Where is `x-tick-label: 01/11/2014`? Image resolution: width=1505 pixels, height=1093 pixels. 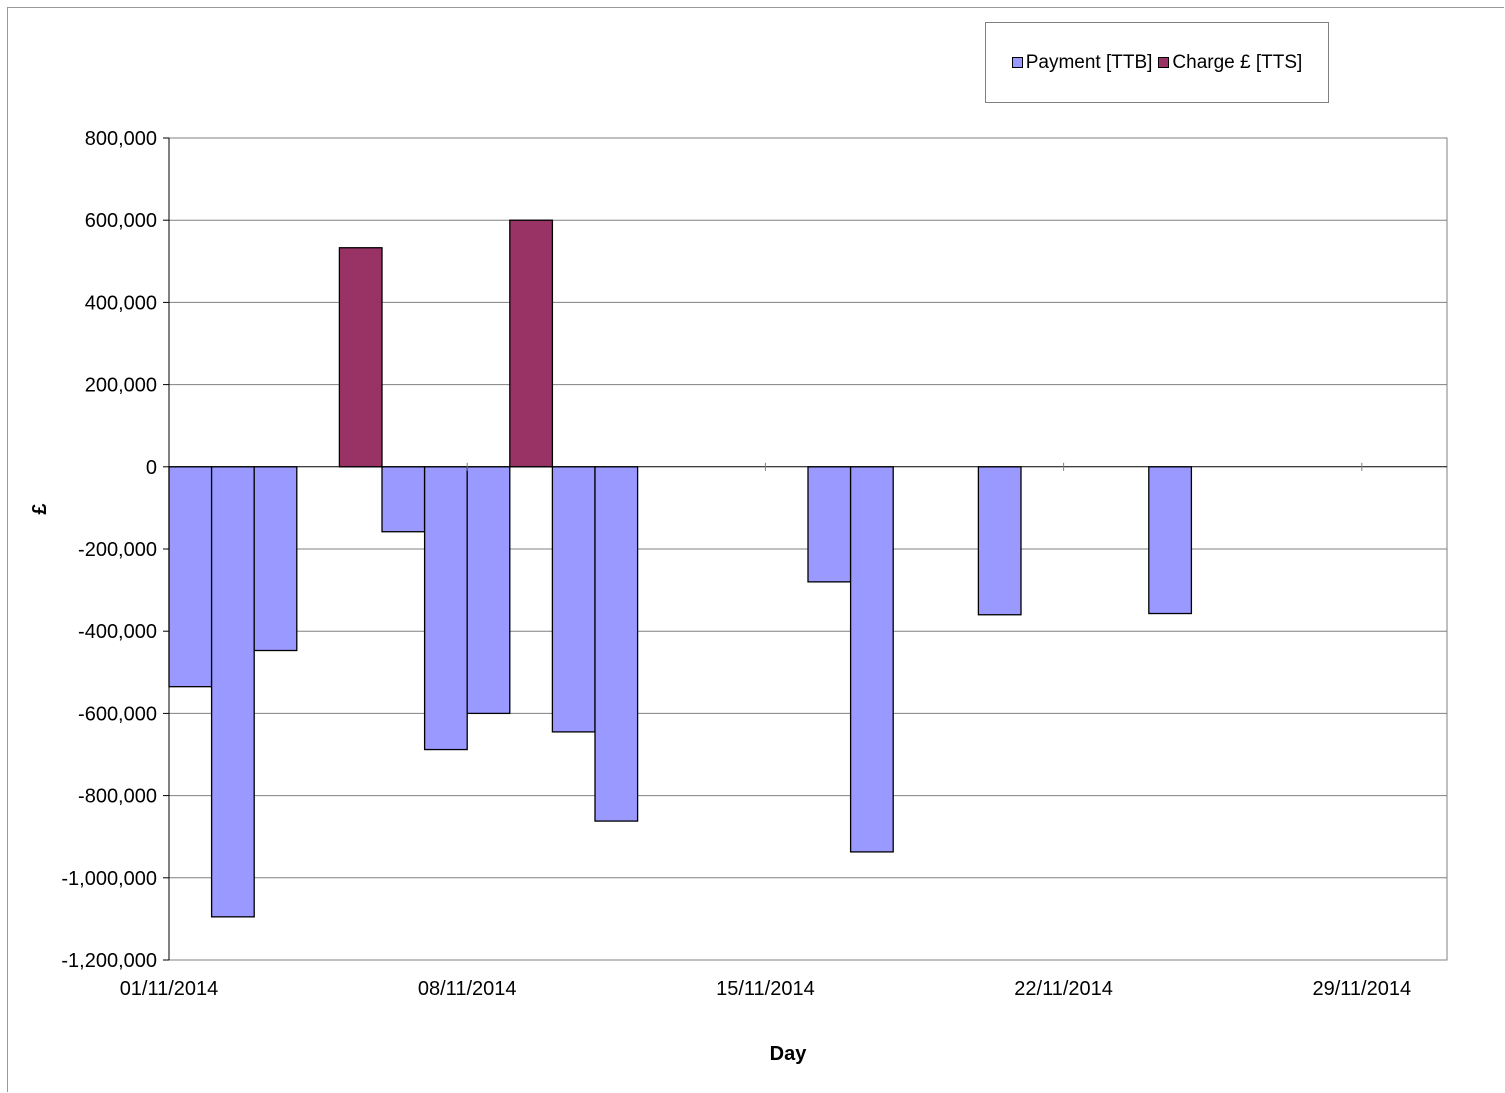
x-tick-label: 01/11/2014 is located at coordinates (169, 989).